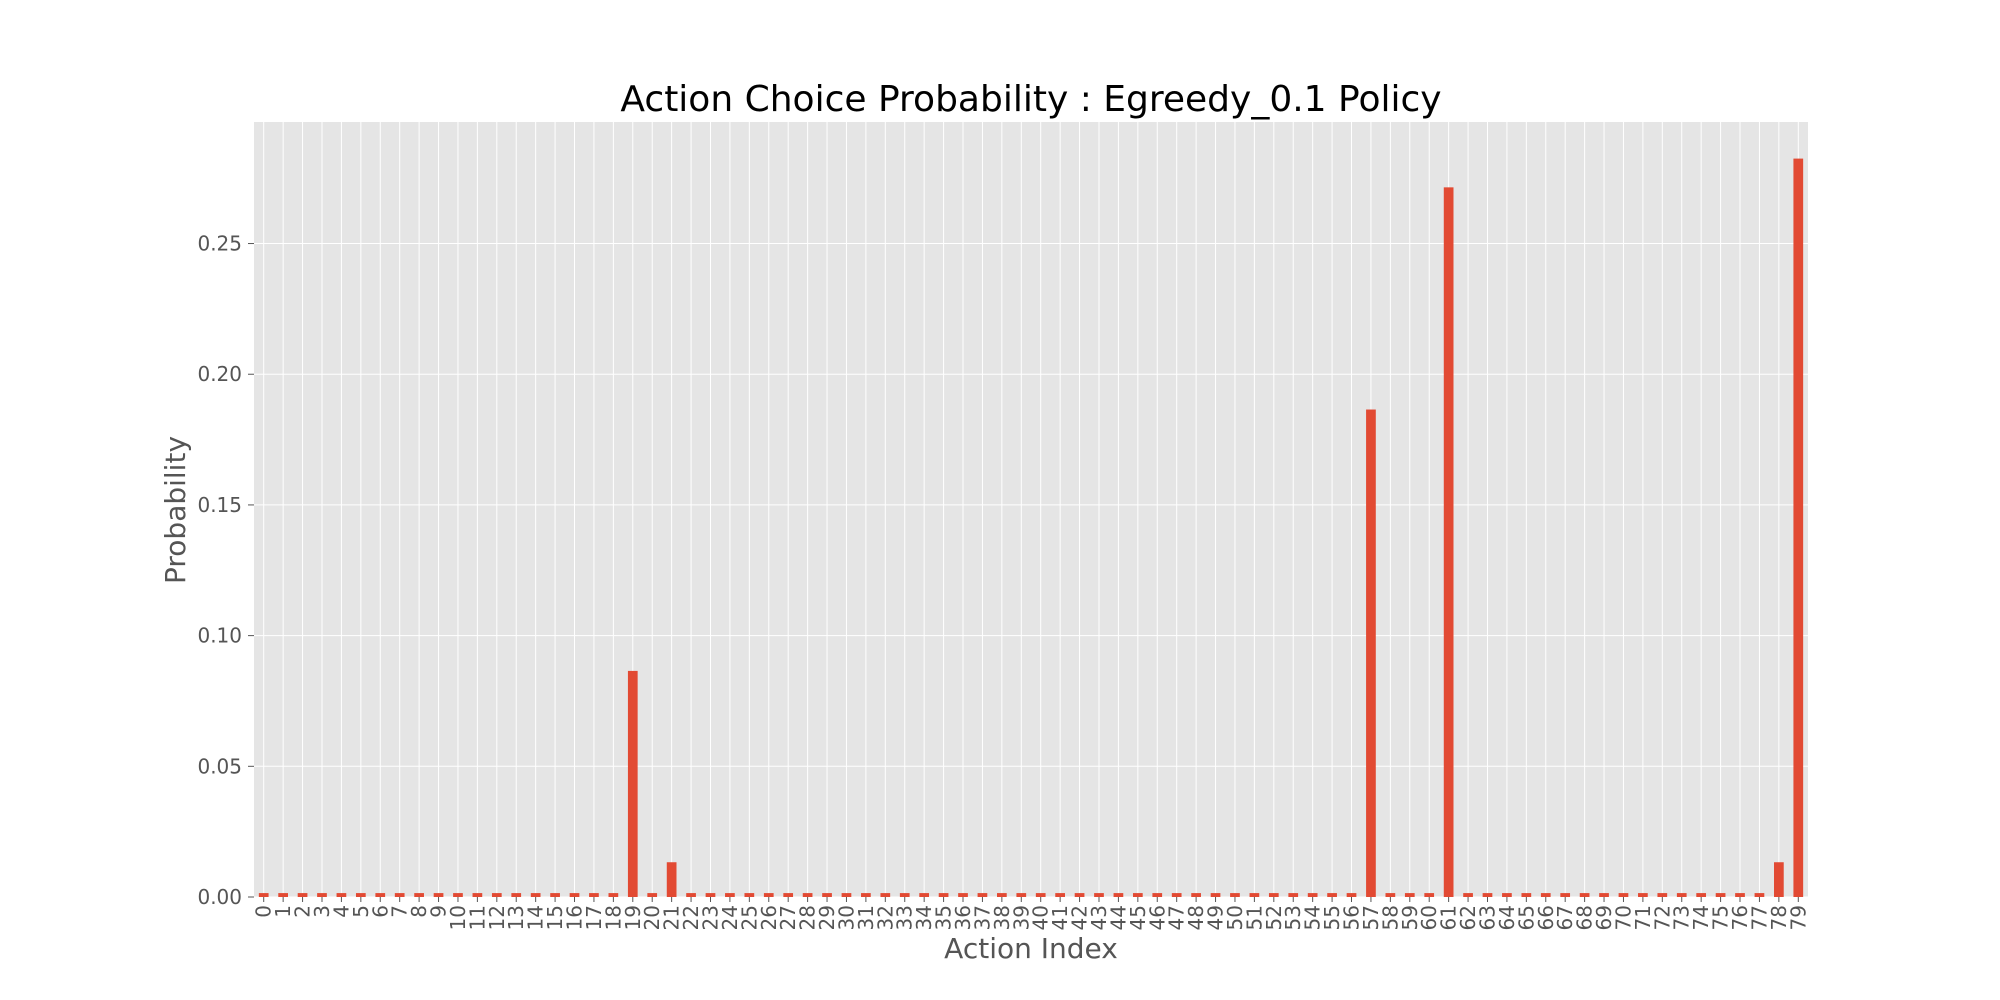 This screenshot has height=1000, width=2000. Describe the element at coordinates (846, 917) in the screenshot. I see `x-tick-label: 30` at that location.